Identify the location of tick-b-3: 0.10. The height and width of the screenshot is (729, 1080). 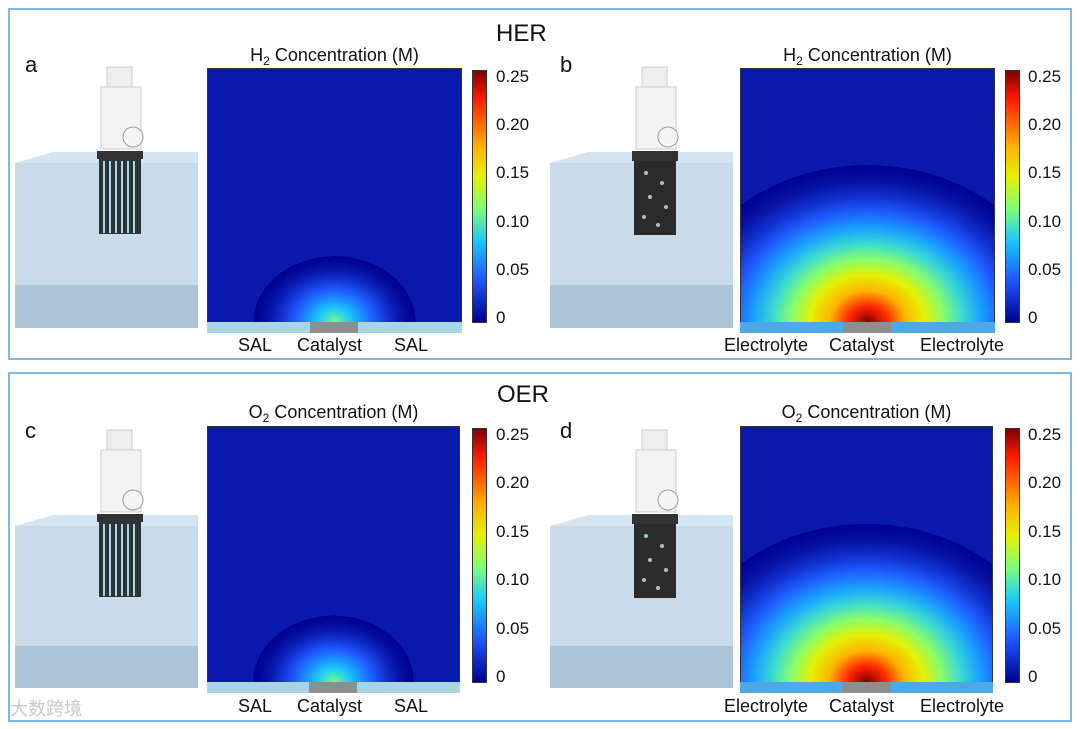
(1045, 221).